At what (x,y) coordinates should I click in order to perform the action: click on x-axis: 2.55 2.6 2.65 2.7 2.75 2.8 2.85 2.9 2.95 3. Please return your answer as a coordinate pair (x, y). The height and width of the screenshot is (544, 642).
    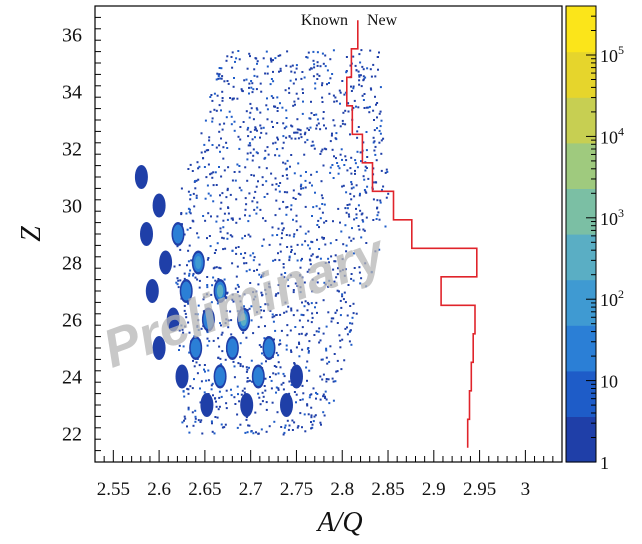
    Looking at the image, I should click on (328, 475).